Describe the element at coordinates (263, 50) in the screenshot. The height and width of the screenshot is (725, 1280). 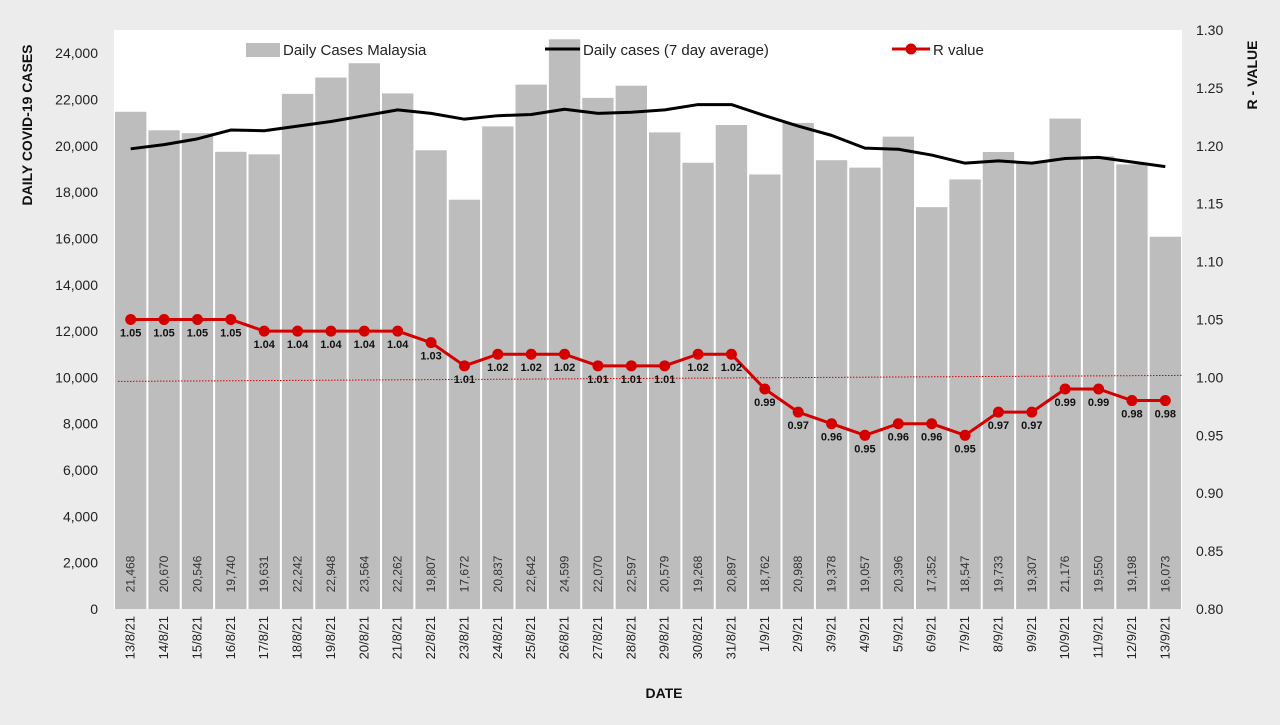
I see `legend-swatch-bar` at that location.